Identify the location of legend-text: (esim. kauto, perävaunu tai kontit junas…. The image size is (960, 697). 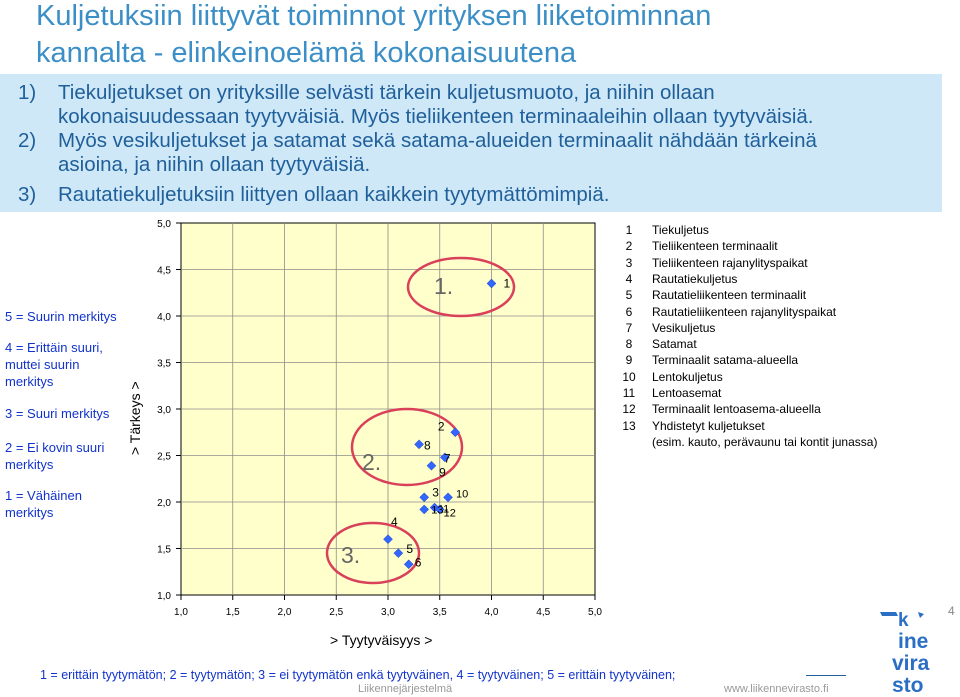
(765, 441).